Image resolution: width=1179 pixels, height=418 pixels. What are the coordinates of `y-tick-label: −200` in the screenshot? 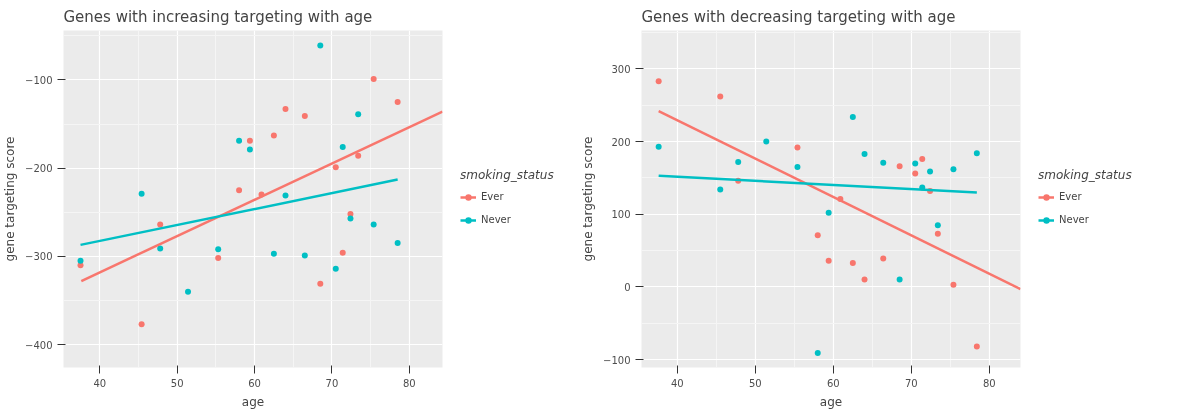 It's located at (39, 169).